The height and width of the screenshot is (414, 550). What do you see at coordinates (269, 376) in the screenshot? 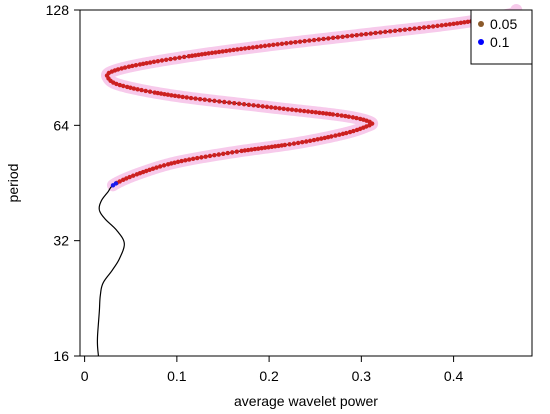
I see `x-tick-label: 0.2` at bounding box center [269, 376].